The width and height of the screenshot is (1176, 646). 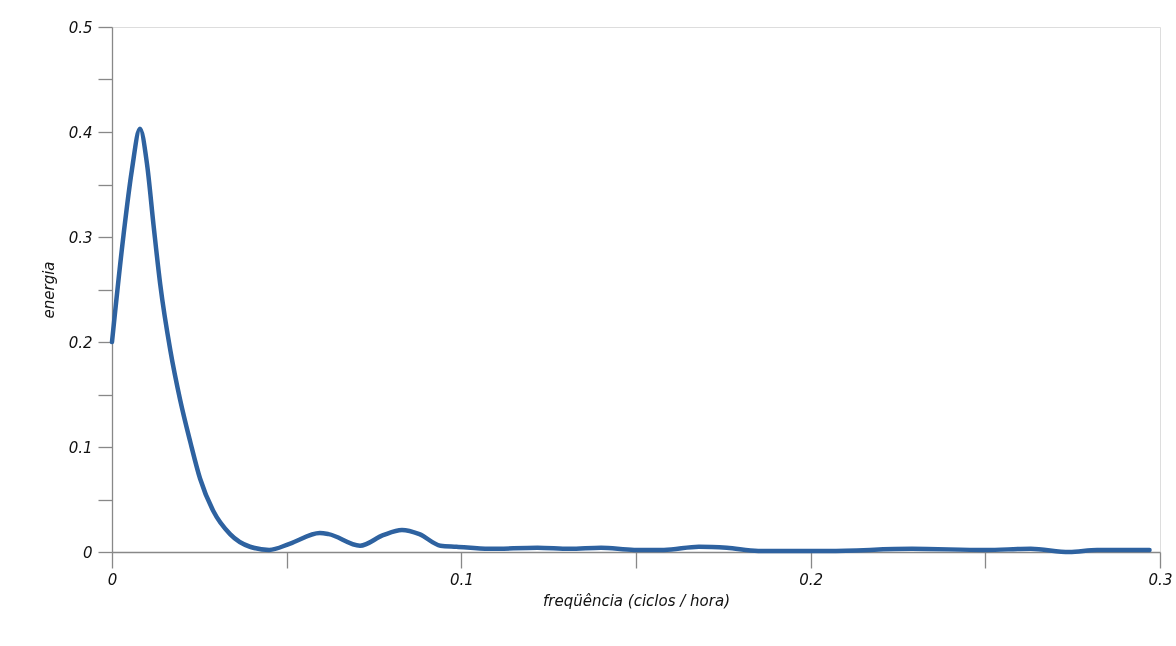 What do you see at coordinates (80, 27) in the screenshot?
I see `y-tick-label: 0.5` at bounding box center [80, 27].